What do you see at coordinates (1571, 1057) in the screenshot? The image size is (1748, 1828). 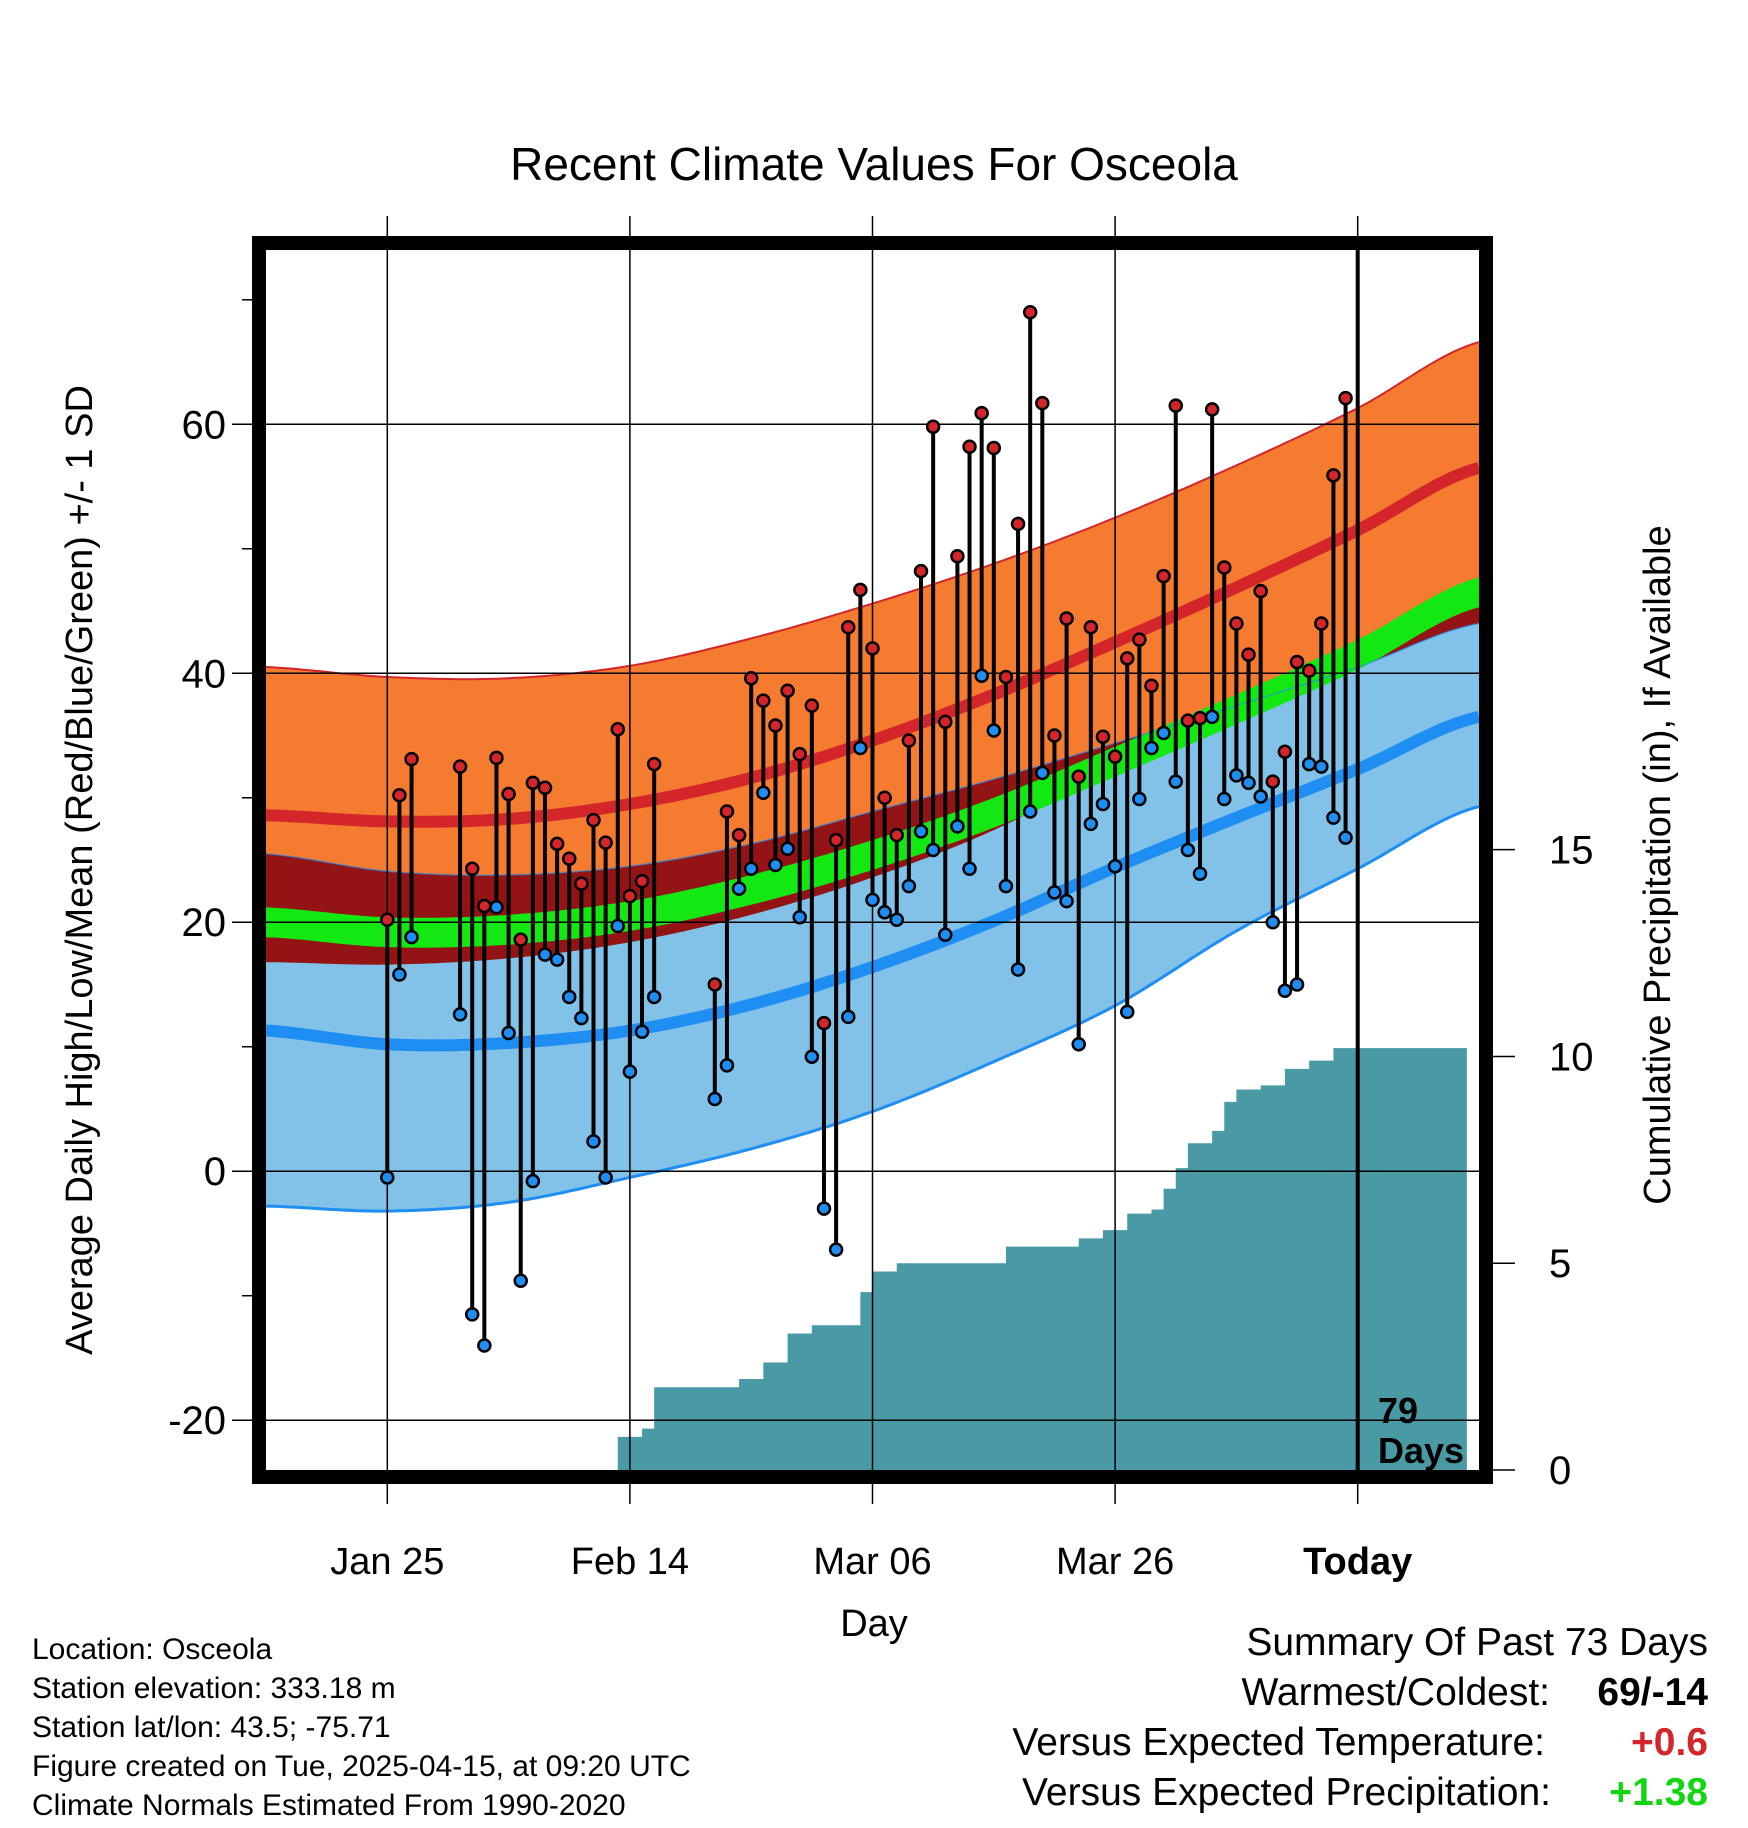 I see `y2-tick-label: 10` at bounding box center [1571, 1057].